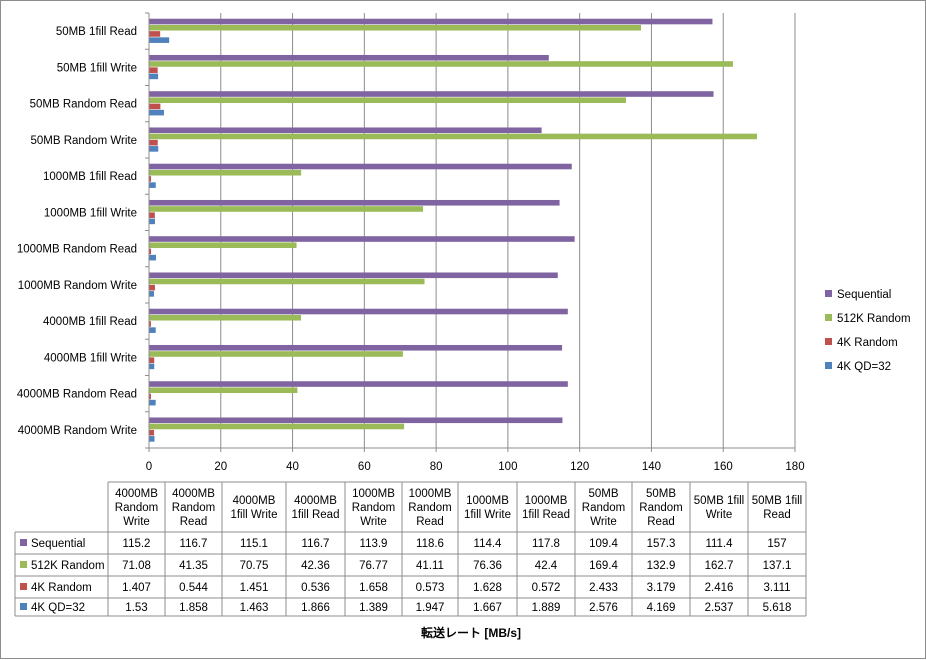 The image size is (926, 660). What do you see at coordinates (603, 566) in the screenshot?
I see `table-cell: 169.4` at bounding box center [603, 566].